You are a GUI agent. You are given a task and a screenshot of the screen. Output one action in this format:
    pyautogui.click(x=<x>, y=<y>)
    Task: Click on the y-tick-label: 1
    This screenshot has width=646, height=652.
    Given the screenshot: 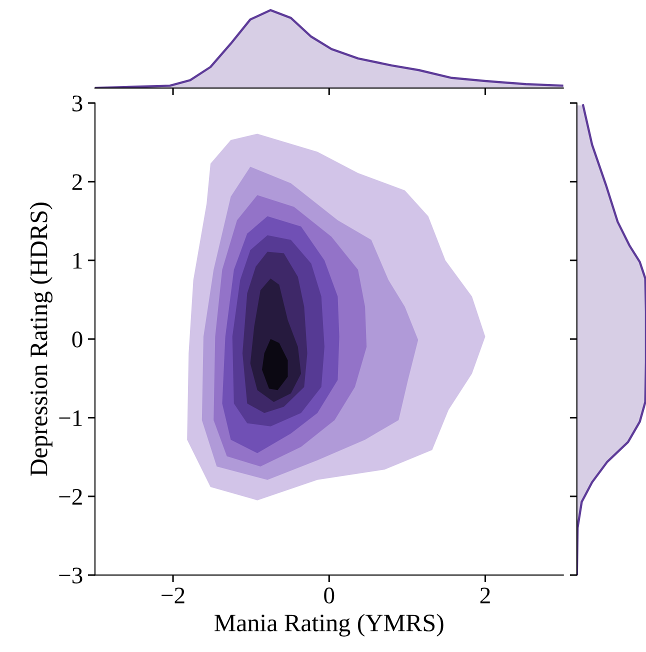 What is the action you would take?
    pyautogui.click(x=77, y=260)
    